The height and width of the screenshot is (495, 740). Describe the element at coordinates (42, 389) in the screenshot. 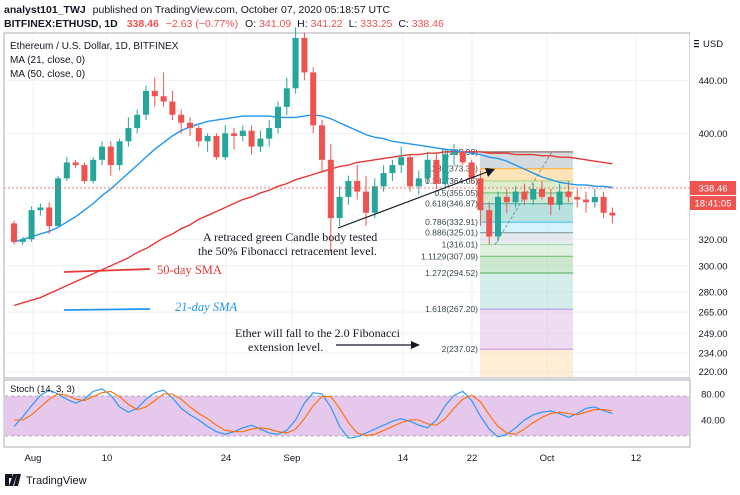

I see `stoch-label: Stoch (14, 3, 3)` at that location.